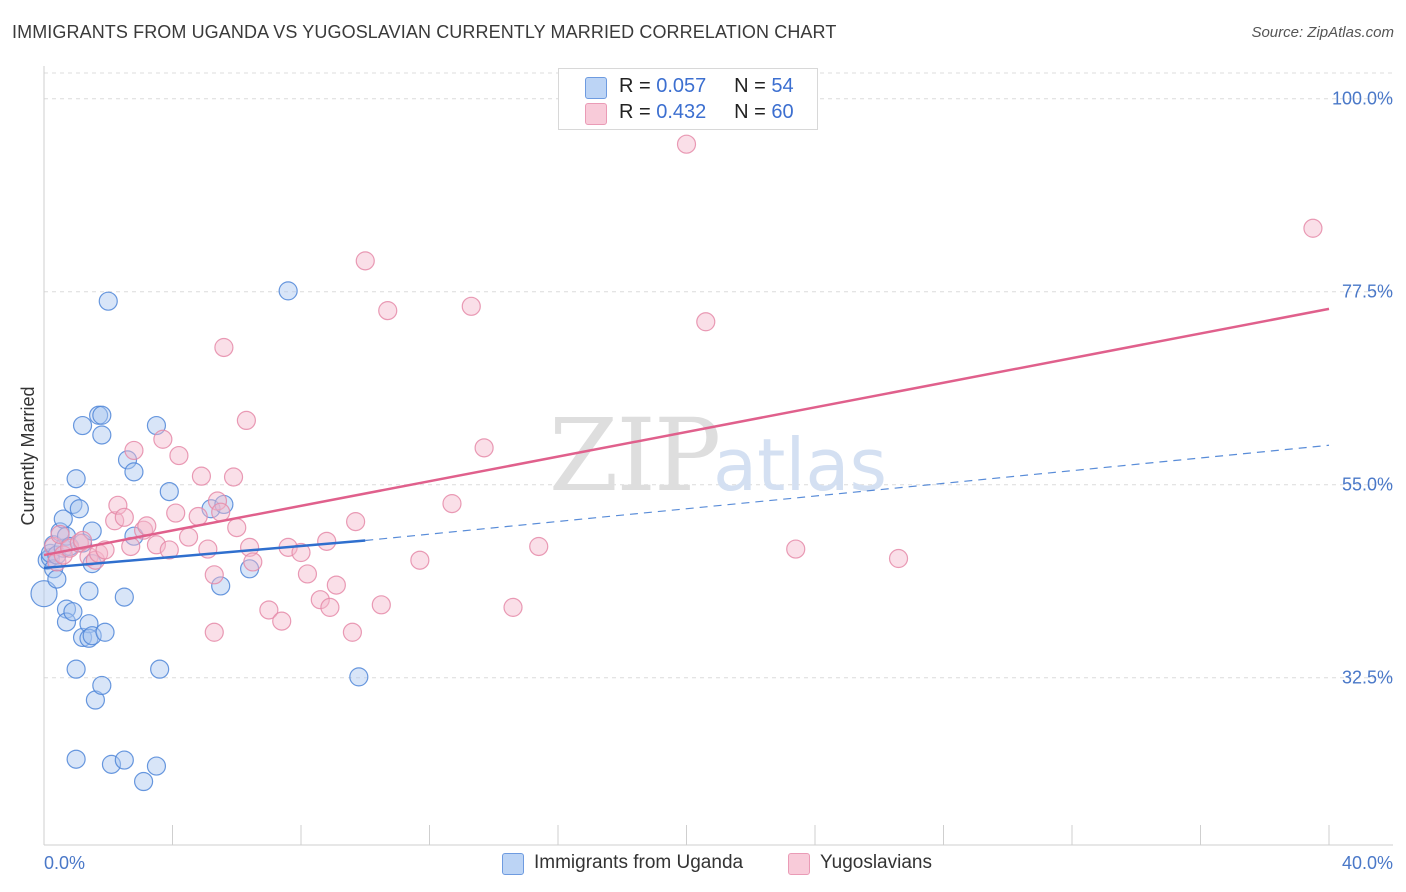  I want to click on watermark: ZIP atlas, so click(718, 455).